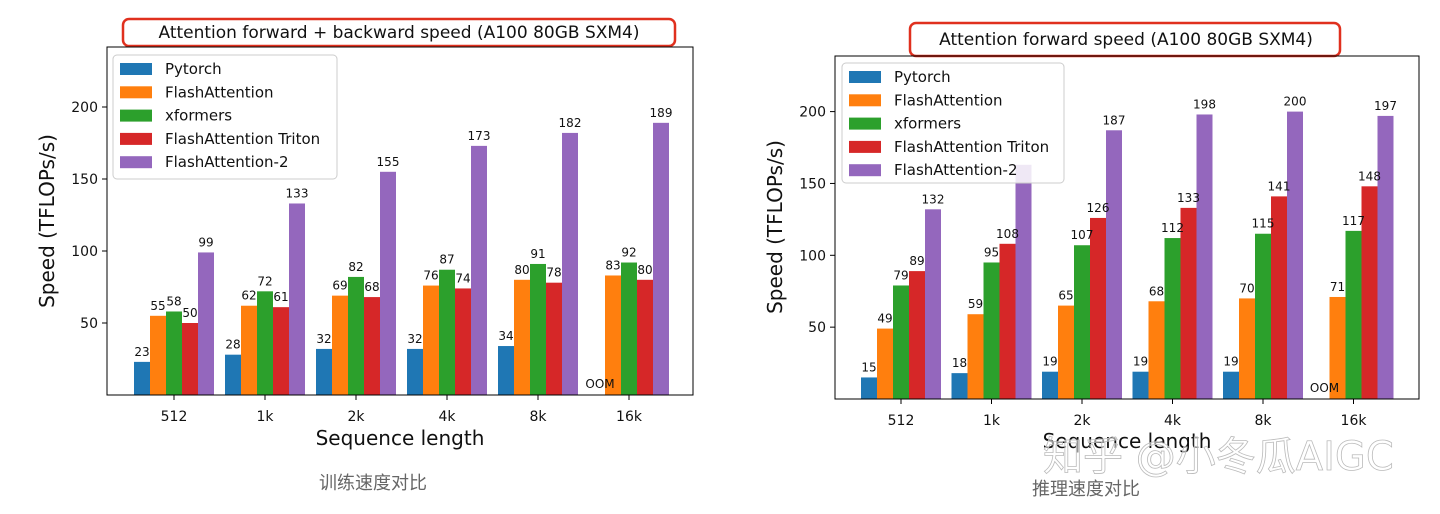  Describe the element at coordinates (479, 136) in the screenshot. I see `bar-value-label: 173` at that location.